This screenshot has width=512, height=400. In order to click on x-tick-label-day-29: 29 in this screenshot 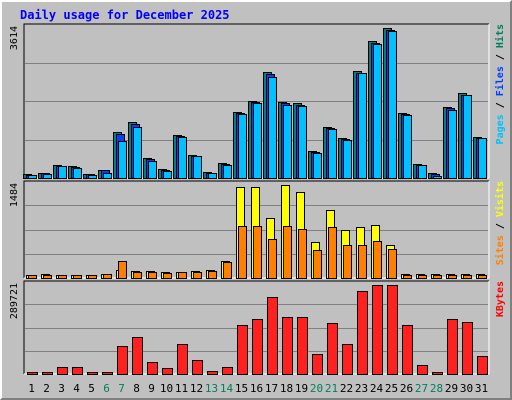, I will do `click(451, 388)`.